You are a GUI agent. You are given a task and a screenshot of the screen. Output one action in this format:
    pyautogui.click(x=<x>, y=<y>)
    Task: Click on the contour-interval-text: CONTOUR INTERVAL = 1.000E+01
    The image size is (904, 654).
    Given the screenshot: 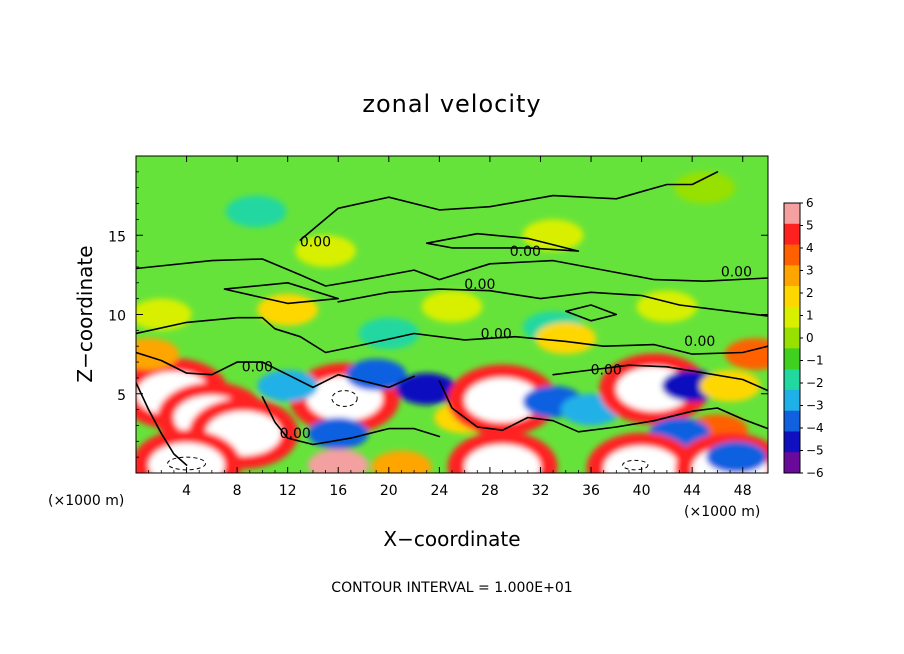 What is the action you would take?
    pyautogui.click(x=451, y=588)
    